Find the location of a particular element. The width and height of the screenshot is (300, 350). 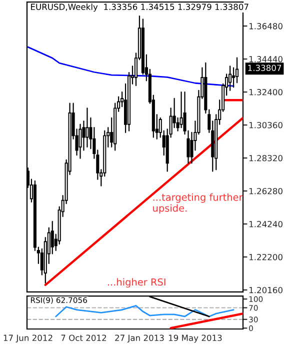

x-tick-label: 7 Oct 2012 is located at coordinates (83, 338).